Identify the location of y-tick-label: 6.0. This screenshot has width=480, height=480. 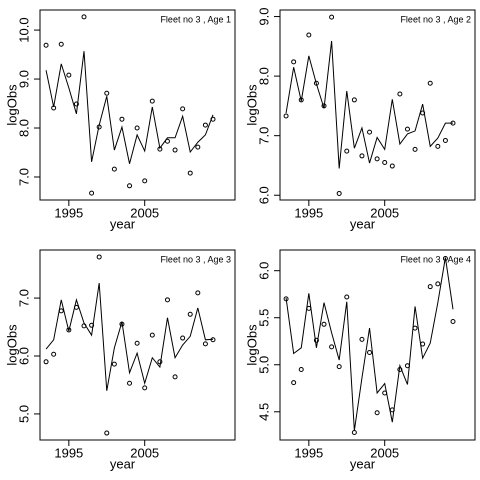
(263, 195).